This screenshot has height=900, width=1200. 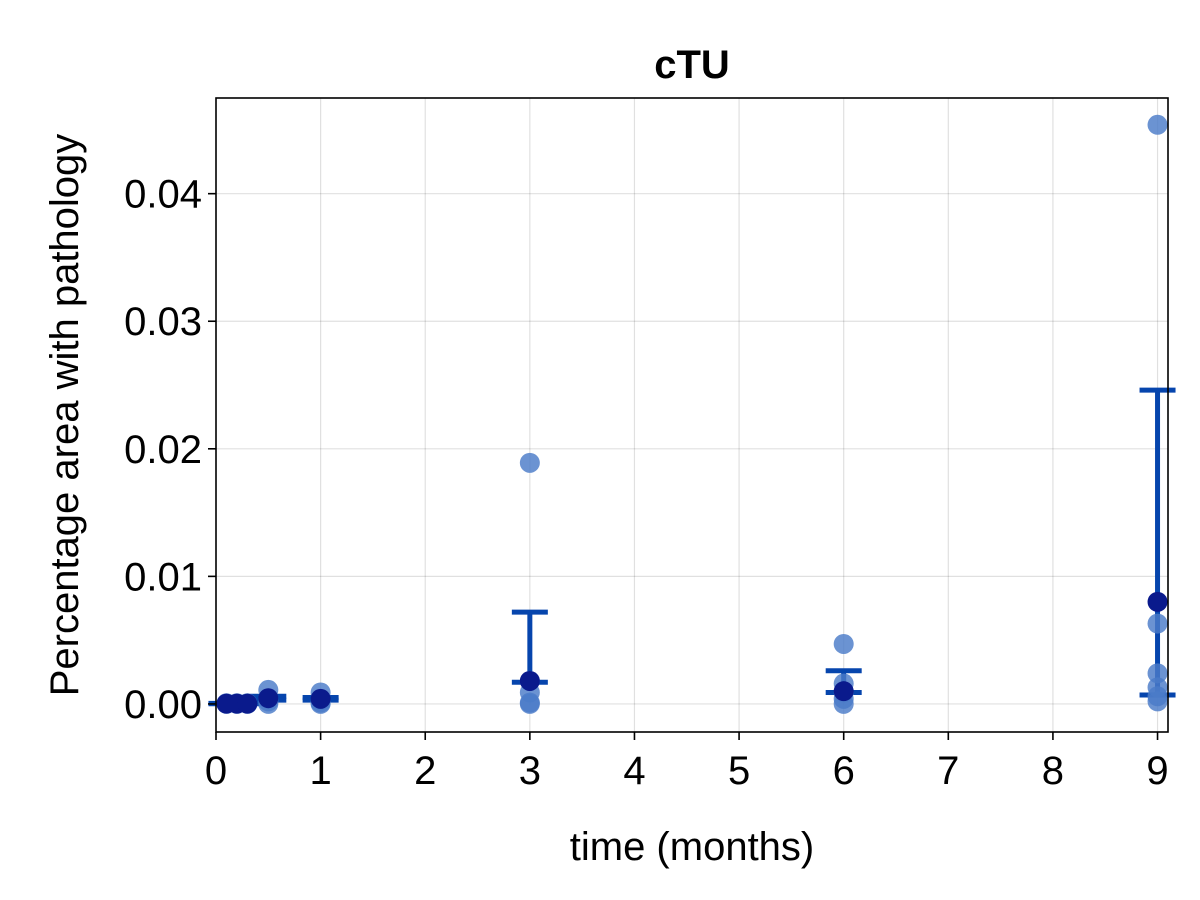 What do you see at coordinates (163, 450) in the screenshot?
I see `y-tick-label: 0.02` at bounding box center [163, 450].